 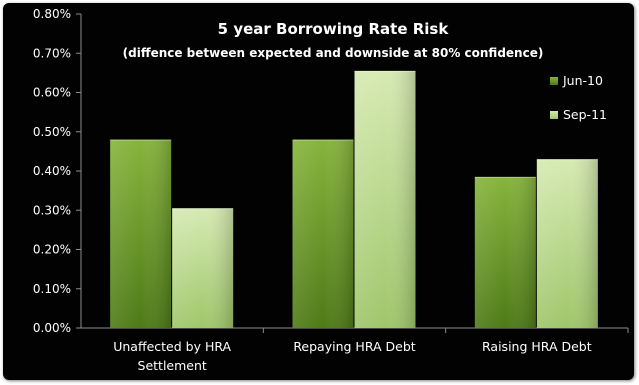 What do you see at coordinates (582, 80) in the screenshot?
I see `legend-label: Jun-10` at bounding box center [582, 80].